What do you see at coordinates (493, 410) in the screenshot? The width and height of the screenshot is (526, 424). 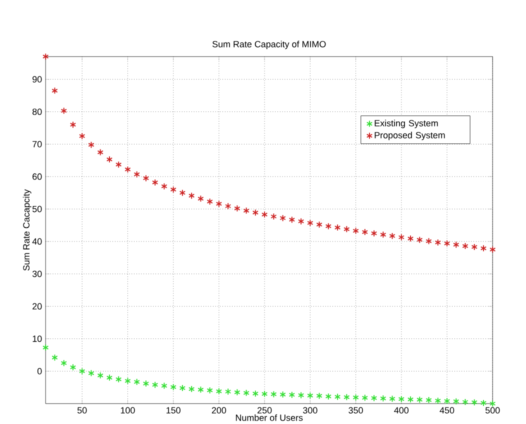 I see `x-tick-label: 500` at bounding box center [493, 410].